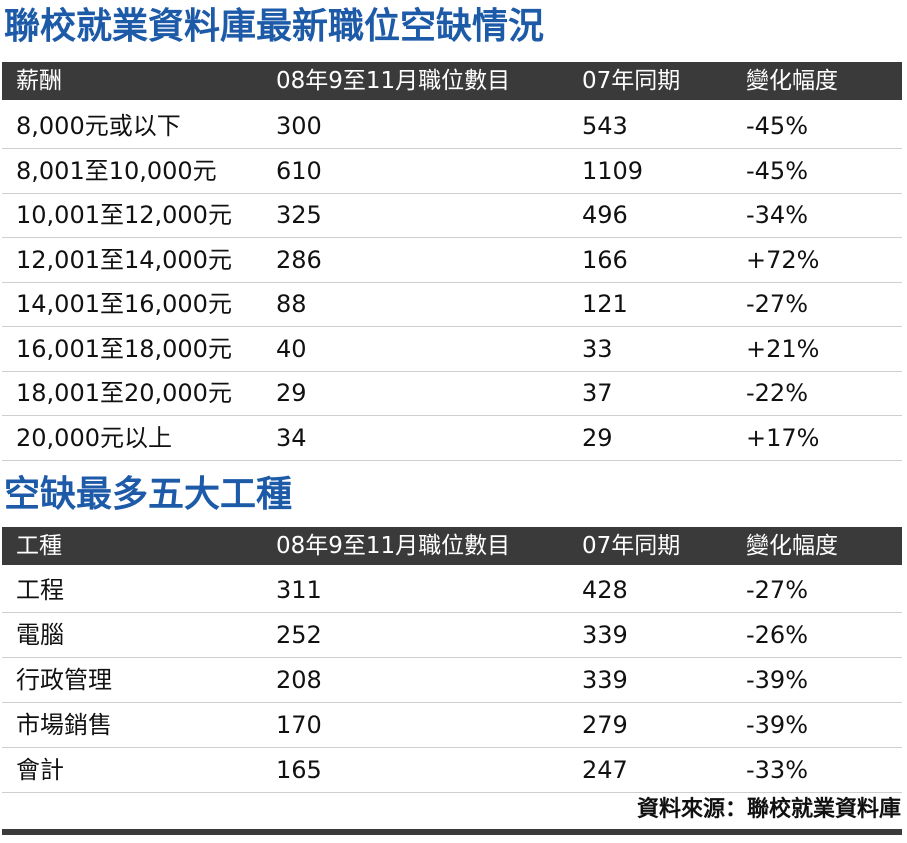  I want to click on table-row: 10,001至12,000元 325 496 -34%, so click(452, 215).